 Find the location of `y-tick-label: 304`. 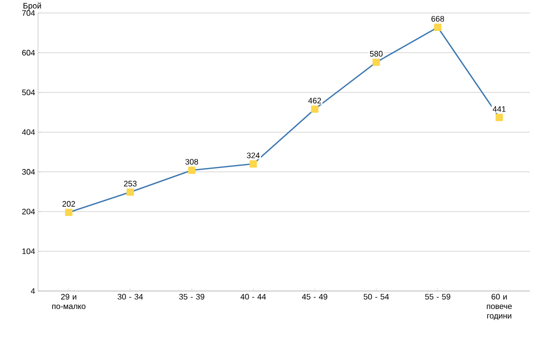

y-tick-label: 304 is located at coordinates (28, 172).